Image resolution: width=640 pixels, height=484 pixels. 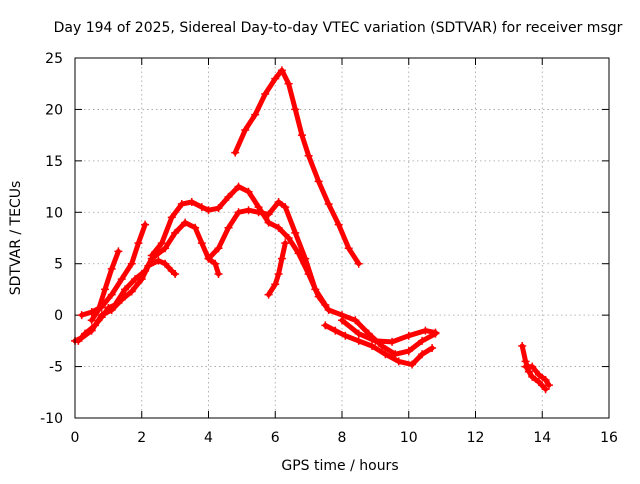 I want to click on x-tick-label: 2, so click(x=141, y=438).